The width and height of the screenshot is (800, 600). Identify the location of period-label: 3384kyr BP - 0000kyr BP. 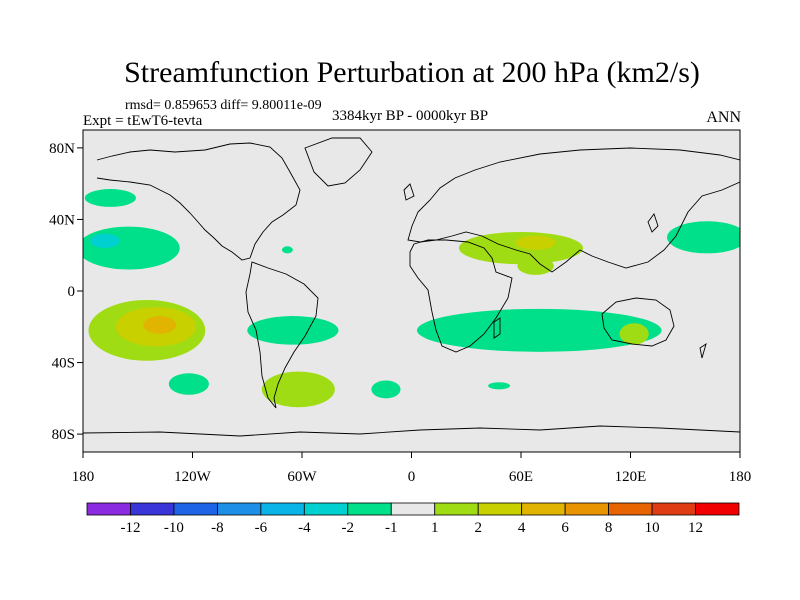
(410, 116).